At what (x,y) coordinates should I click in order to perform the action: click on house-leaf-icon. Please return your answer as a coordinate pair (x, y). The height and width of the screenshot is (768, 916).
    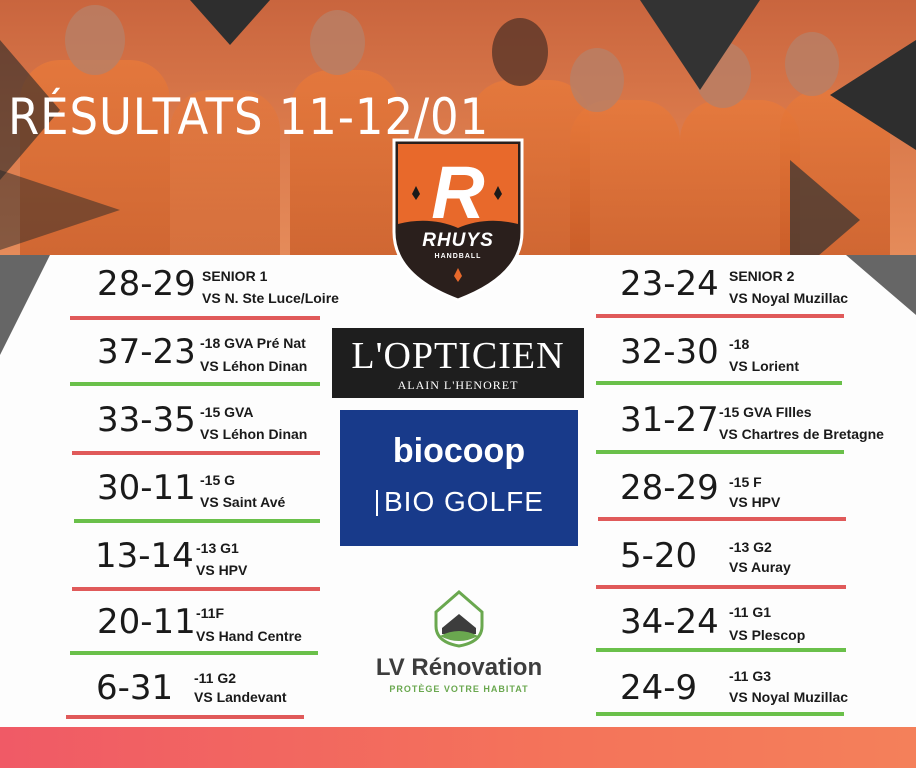
    Looking at the image, I should click on (459, 619).